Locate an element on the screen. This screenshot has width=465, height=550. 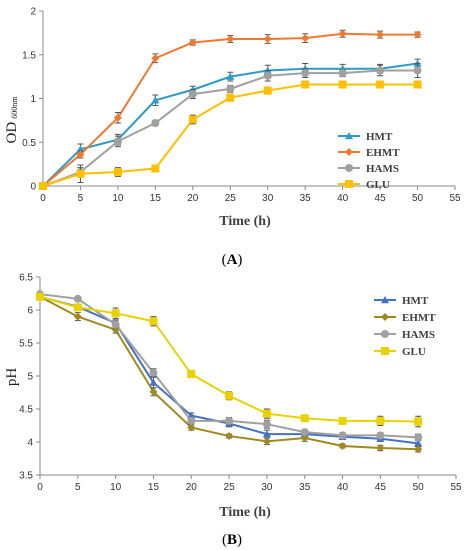
y-tick-label: 4 is located at coordinates (30, 443).